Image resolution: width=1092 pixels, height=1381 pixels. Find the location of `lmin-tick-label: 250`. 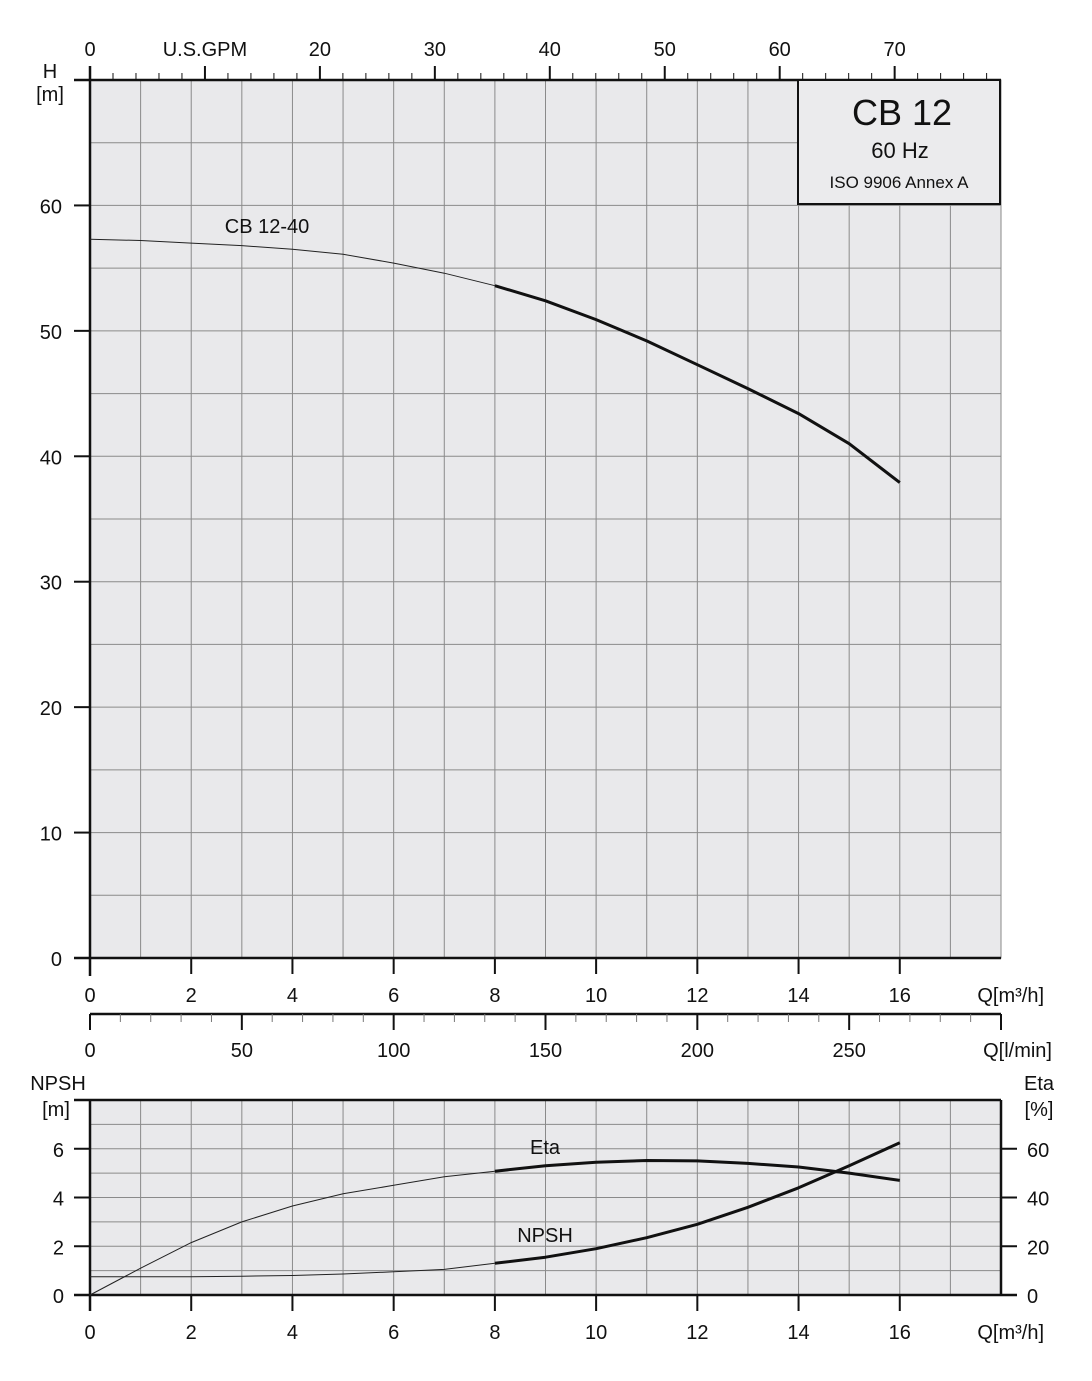

lmin-tick-label: 250 is located at coordinates (848, 1051).